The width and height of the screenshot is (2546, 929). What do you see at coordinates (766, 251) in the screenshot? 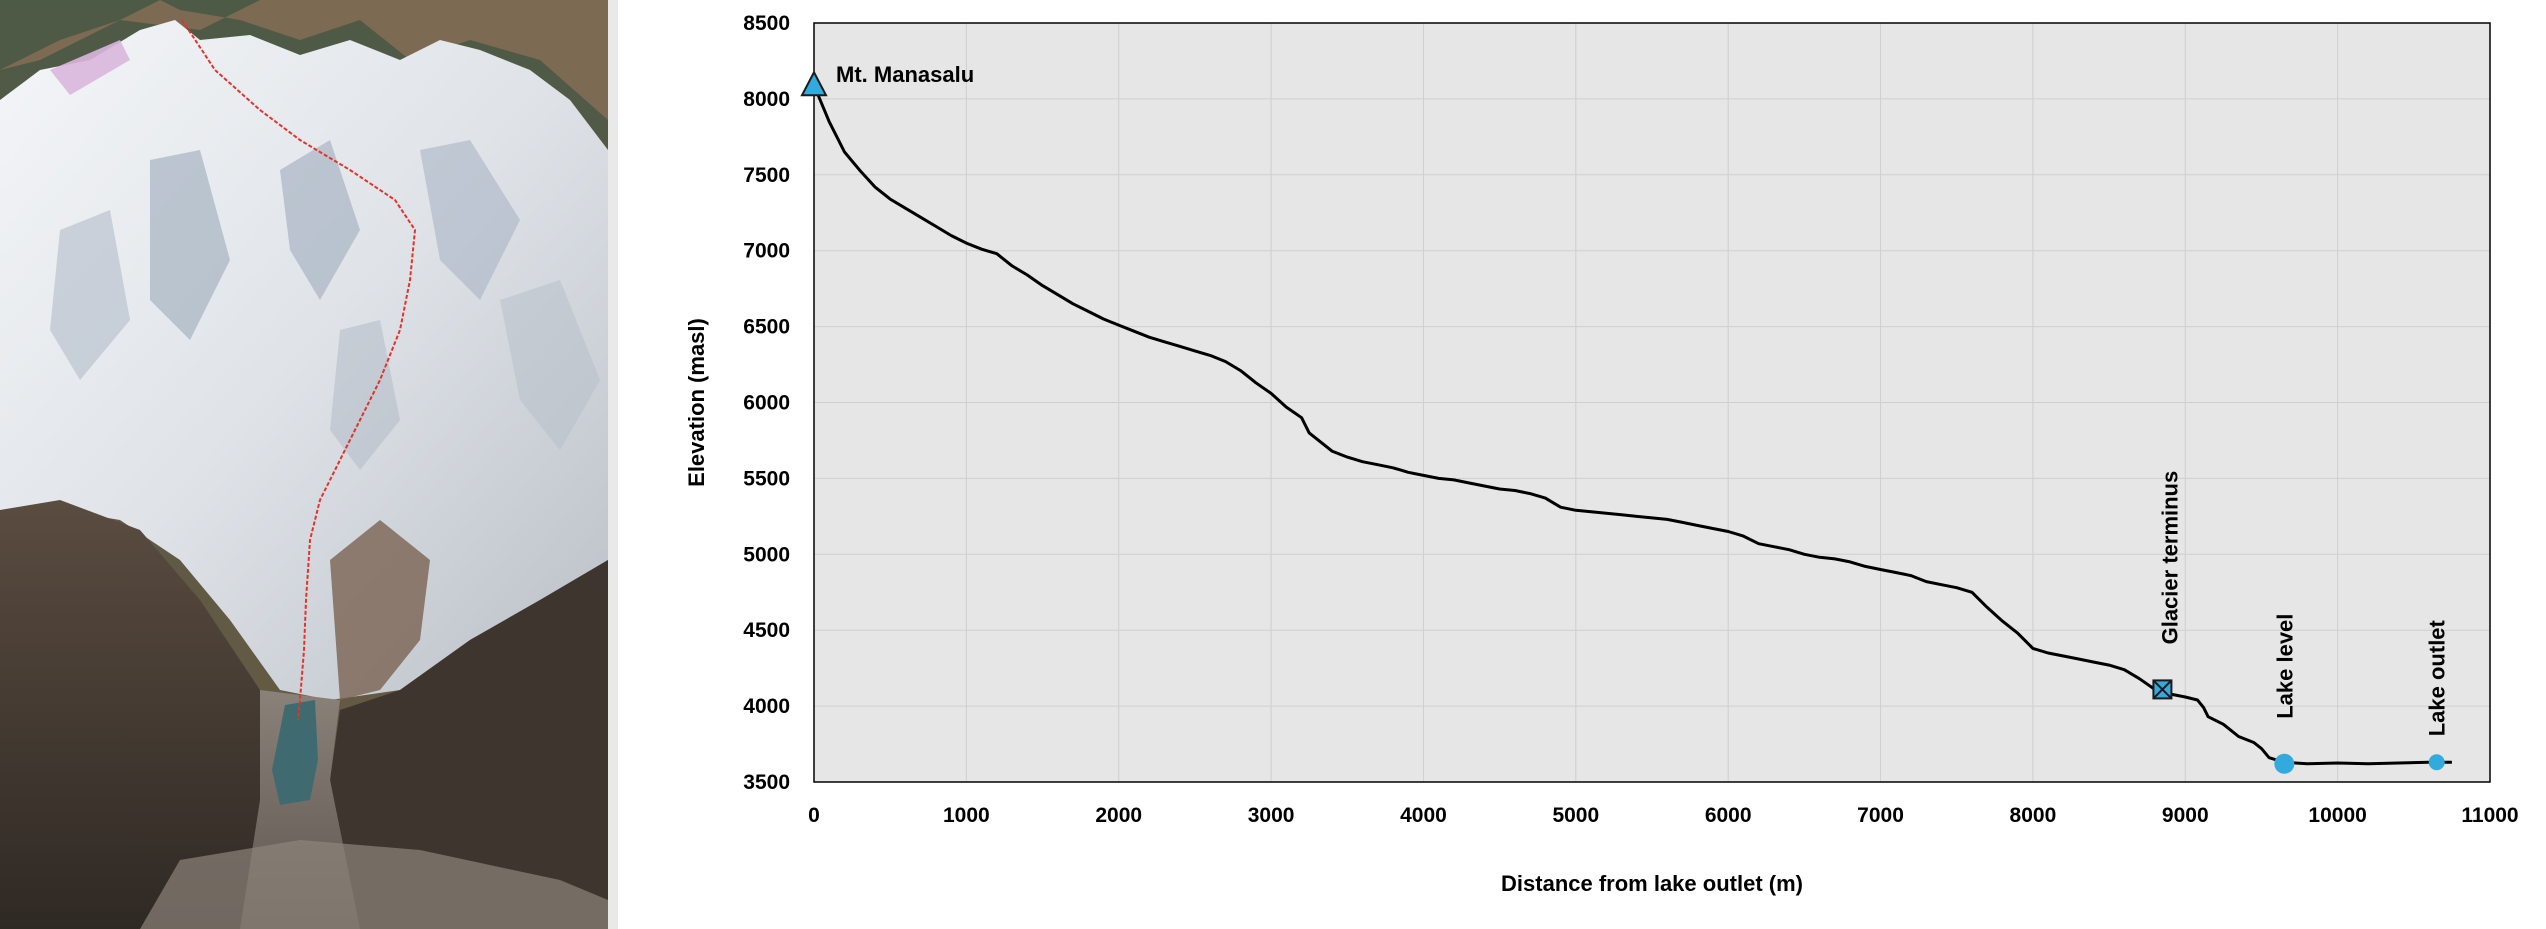
I see `y-tick-label: 7000` at bounding box center [766, 251].